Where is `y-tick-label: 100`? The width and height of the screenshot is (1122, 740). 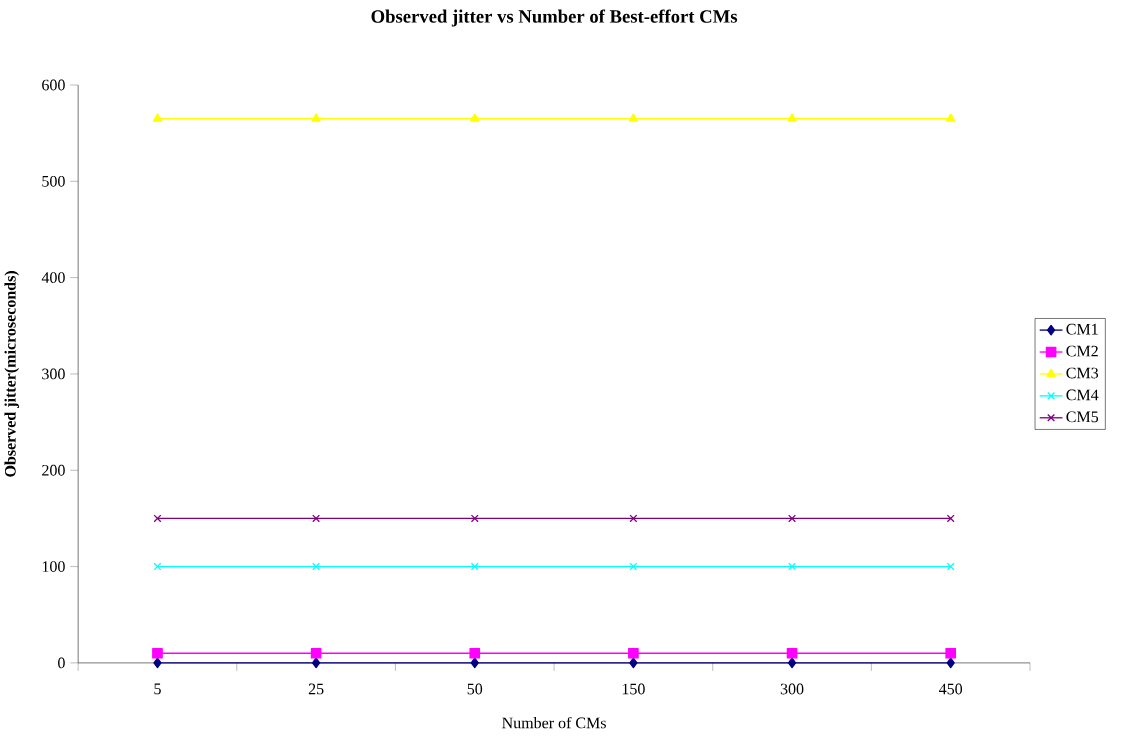 y-tick-label: 100 is located at coordinates (53, 567).